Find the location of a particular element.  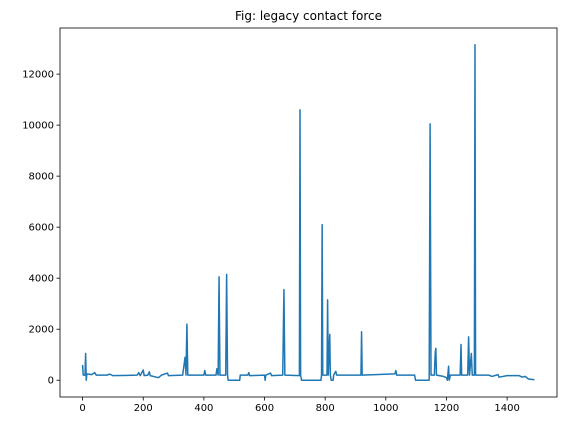

x-tick-label: 200 is located at coordinates (143, 408).